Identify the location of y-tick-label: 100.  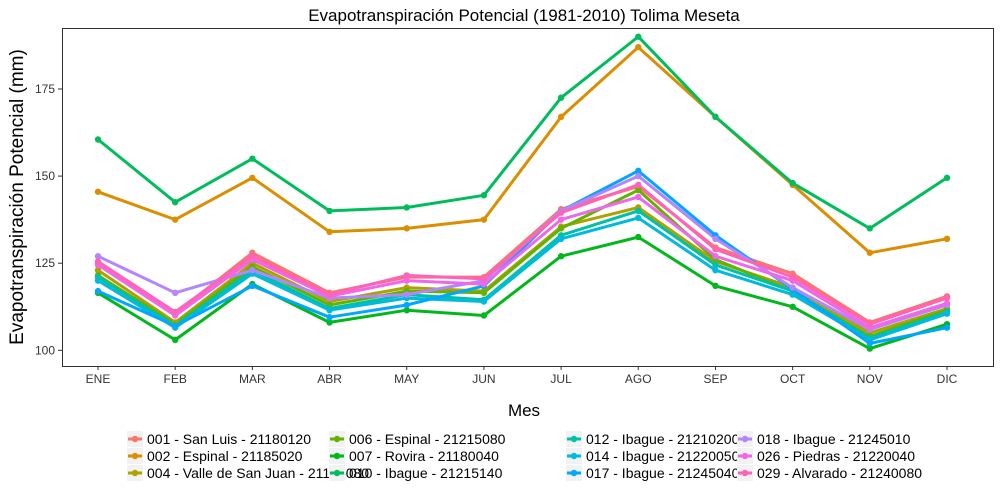
(45, 350).